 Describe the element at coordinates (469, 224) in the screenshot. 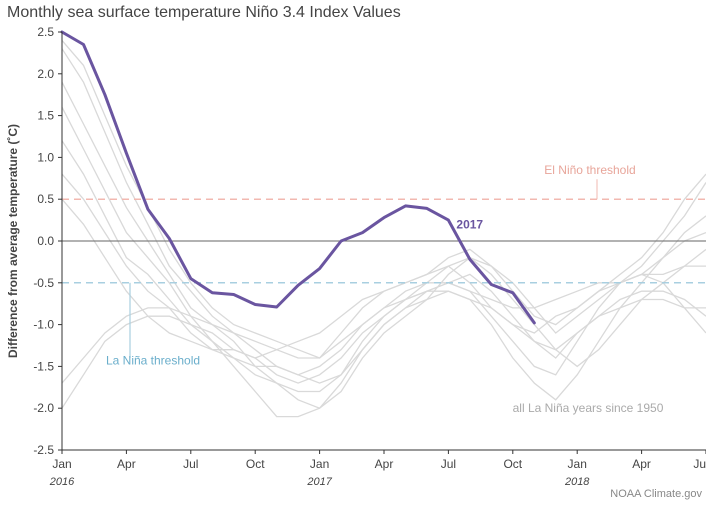

I see `highlight-series-label: 2017` at that location.